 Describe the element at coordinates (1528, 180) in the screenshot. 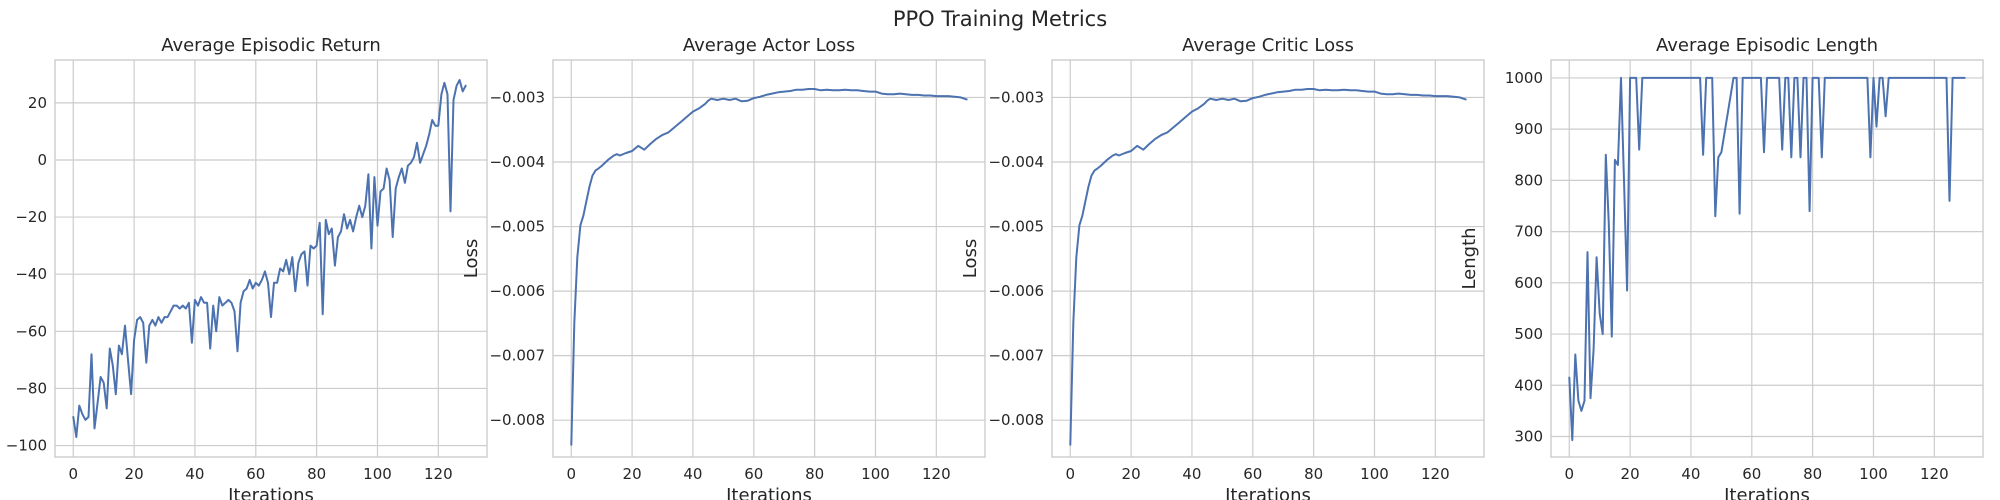

I see `y-tick-label: 800` at that location.